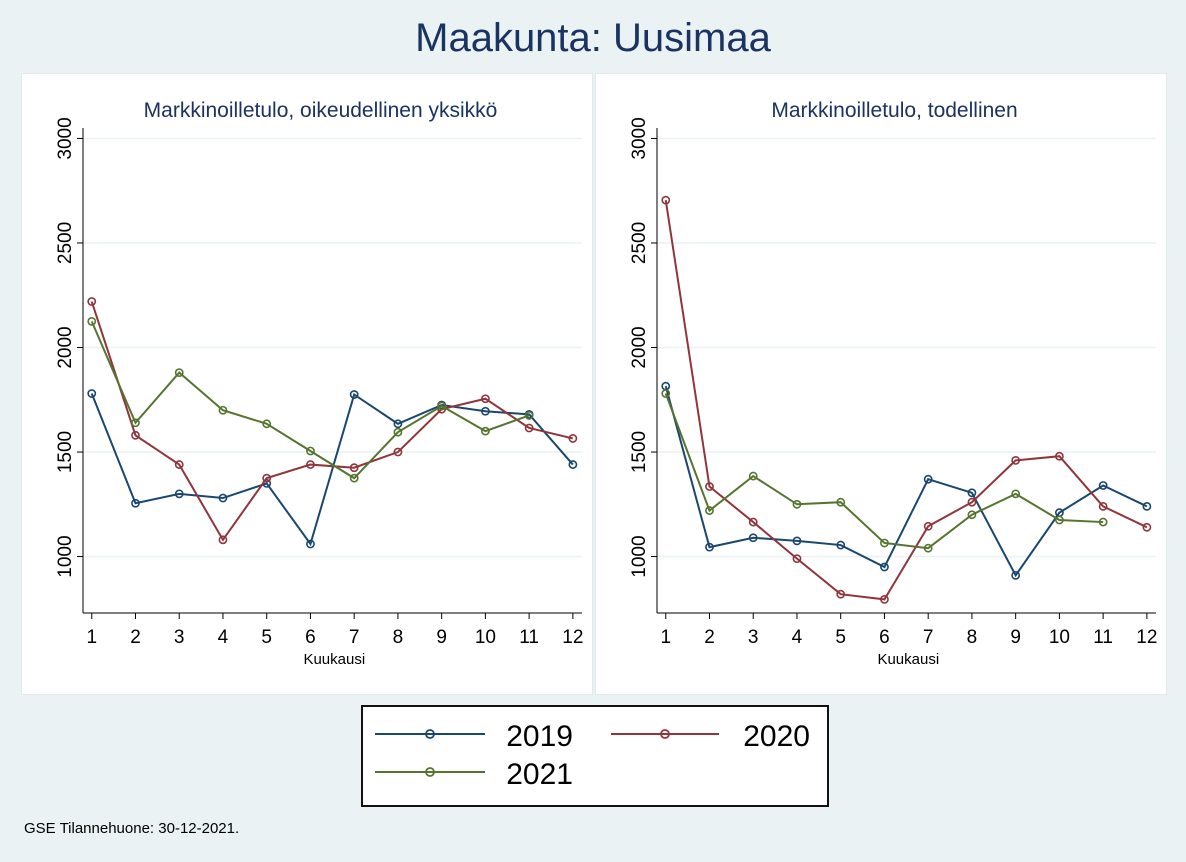 The height and width of the screenshot is (862, 1186). What do you see at coordinates (310, 637) in the screenshot?
I see `x-tick-label: 6` at bounding box center [310, 637].